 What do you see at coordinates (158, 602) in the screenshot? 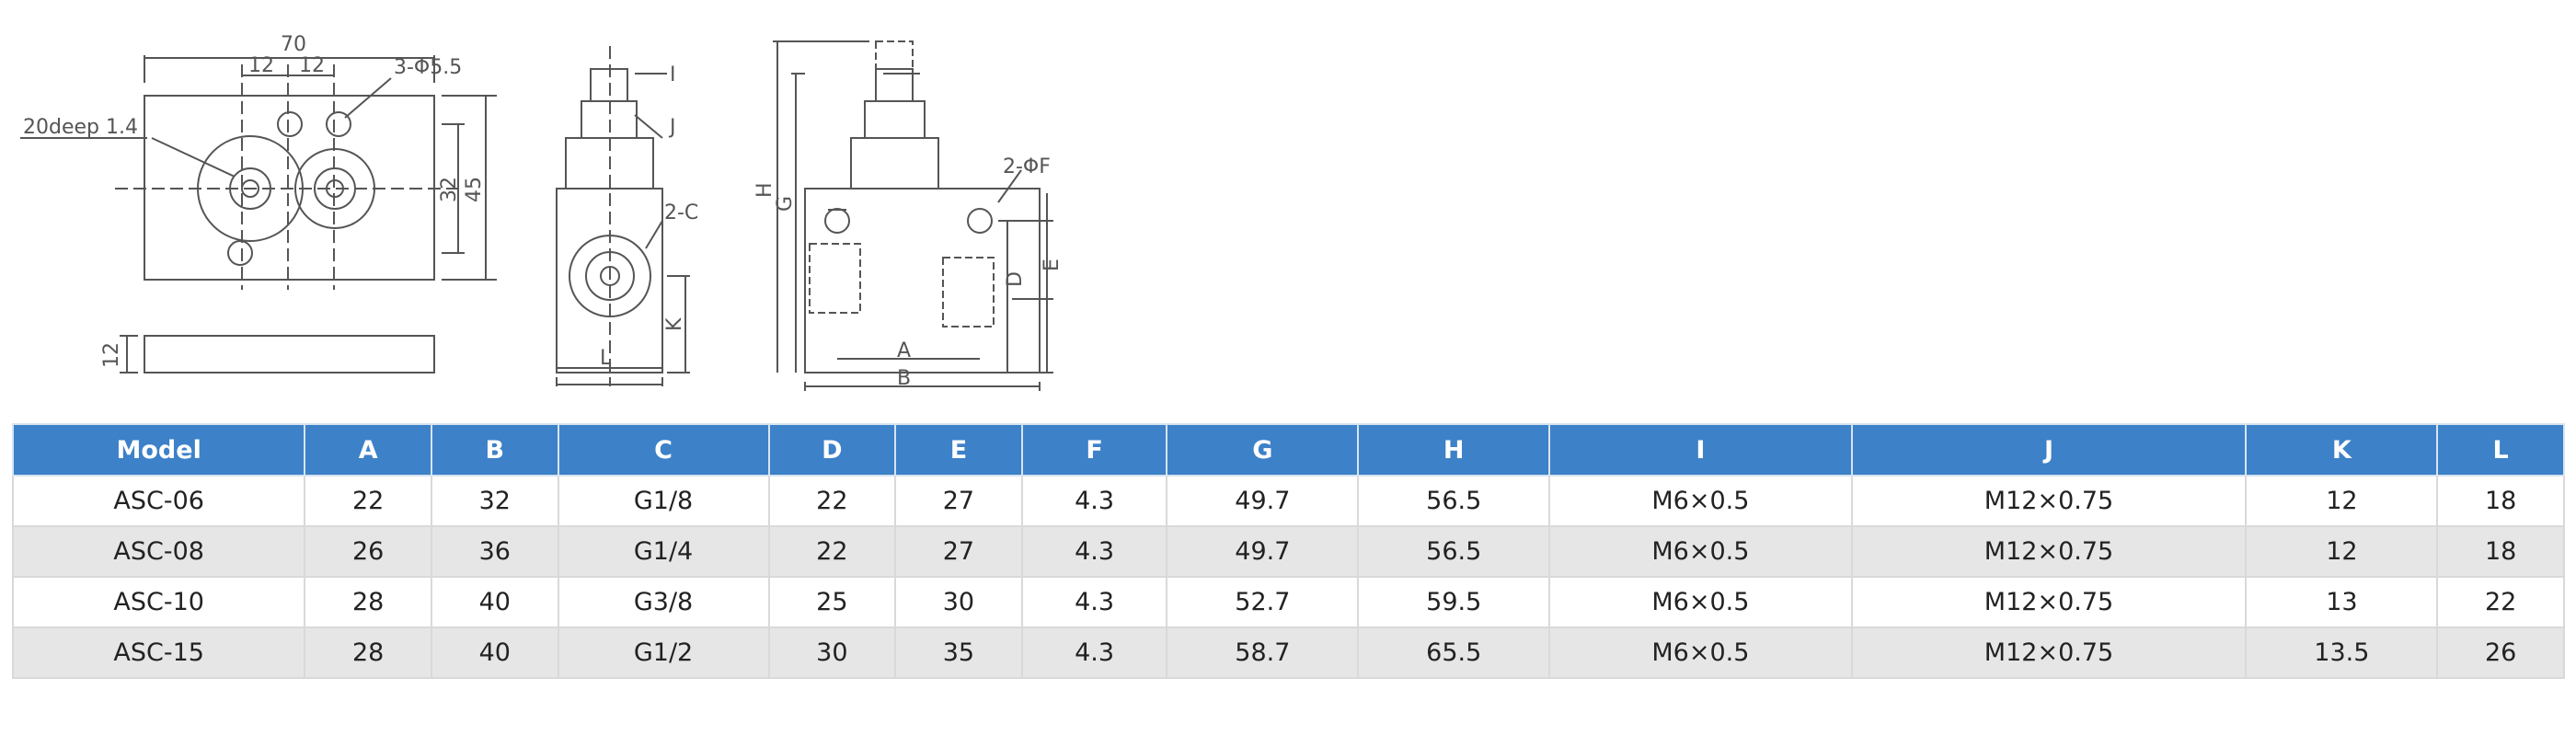
I see `table-cell: ASC-10` at bounding box center [158, 602].